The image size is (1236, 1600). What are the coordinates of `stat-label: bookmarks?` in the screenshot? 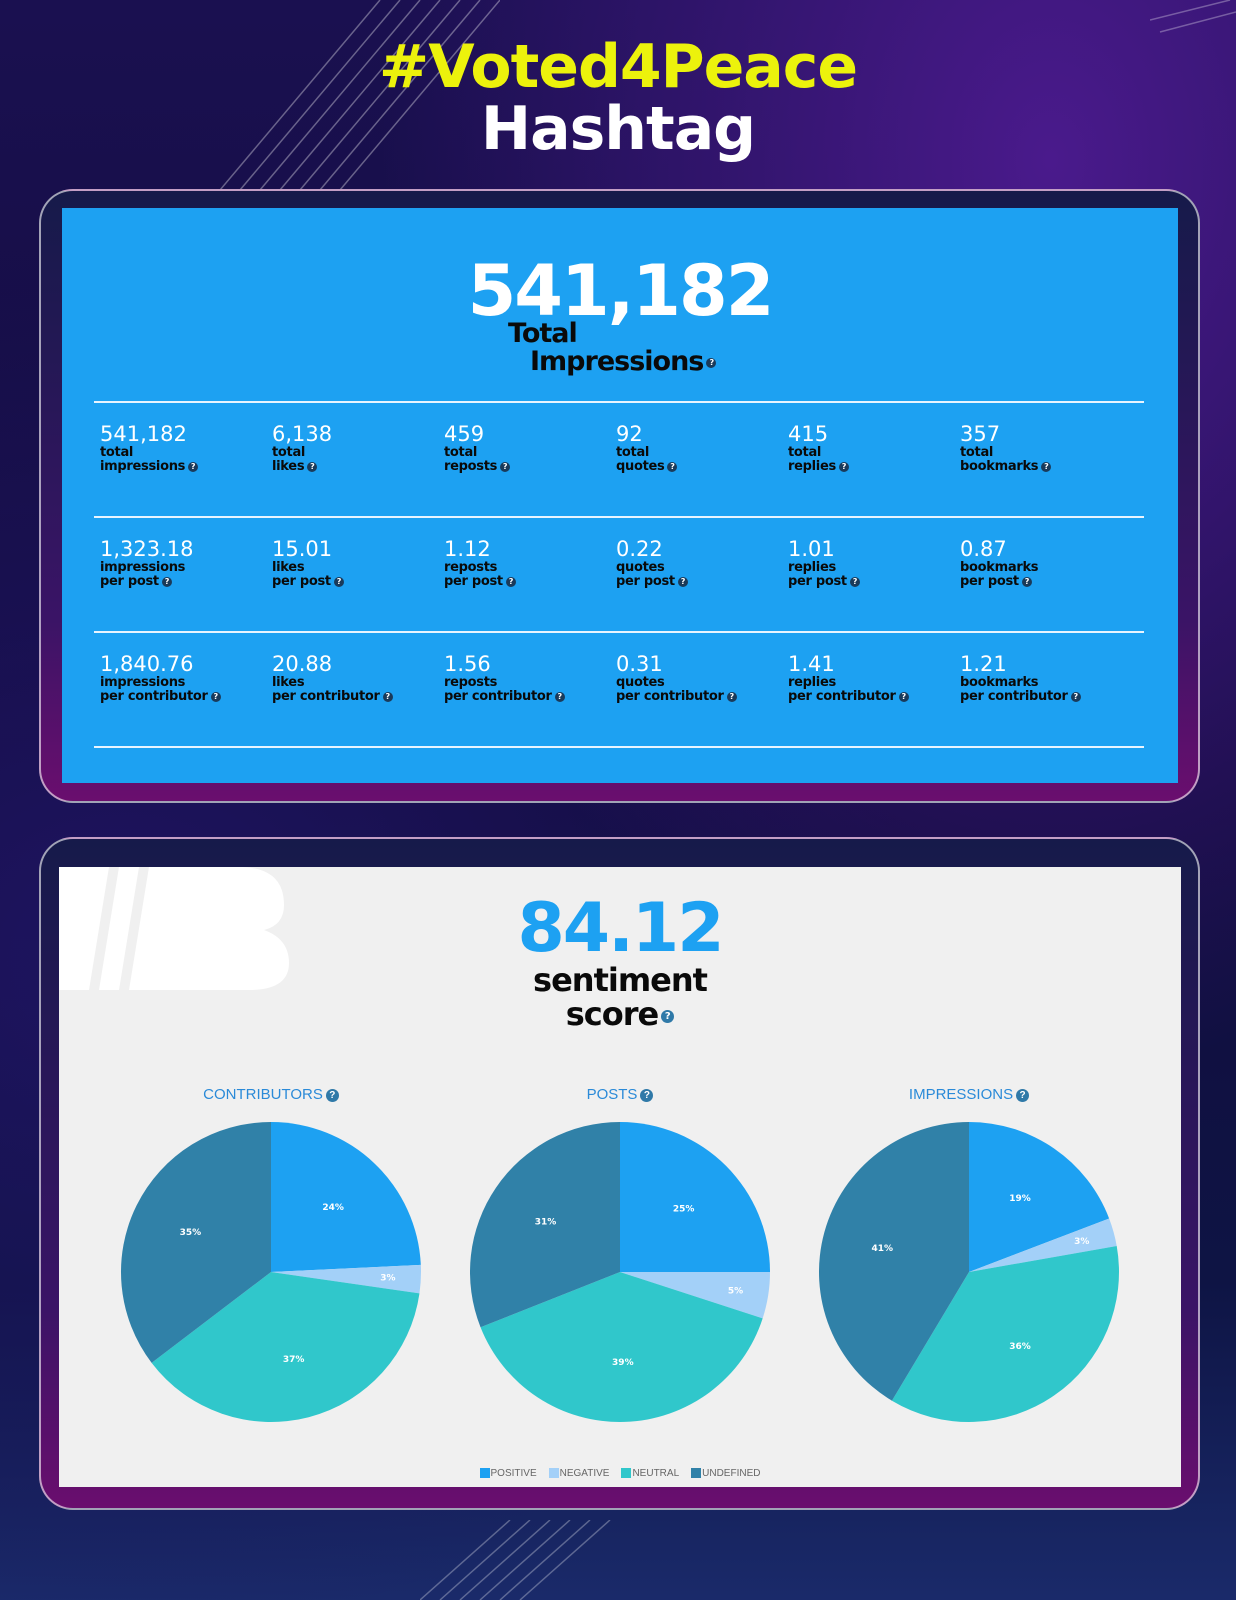 It's located at (1045, 467).